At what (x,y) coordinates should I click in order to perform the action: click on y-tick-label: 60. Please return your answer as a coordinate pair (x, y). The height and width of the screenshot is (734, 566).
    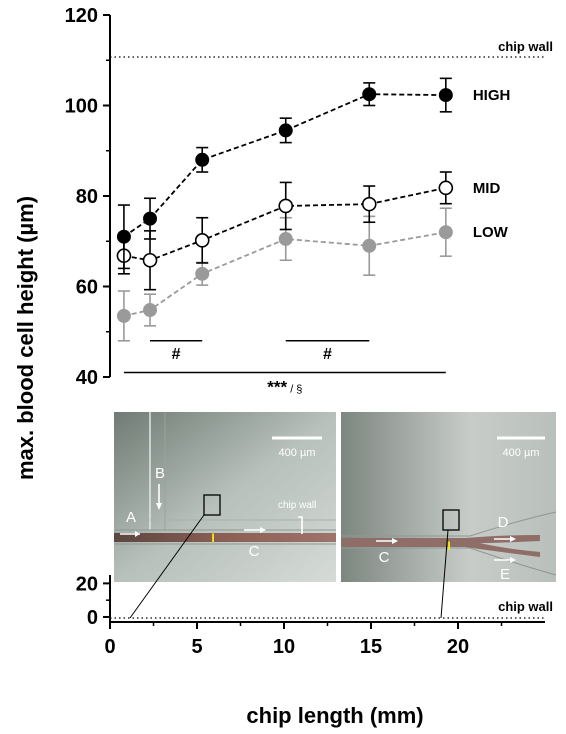
    Looking at the image, I should click on (87, 288).